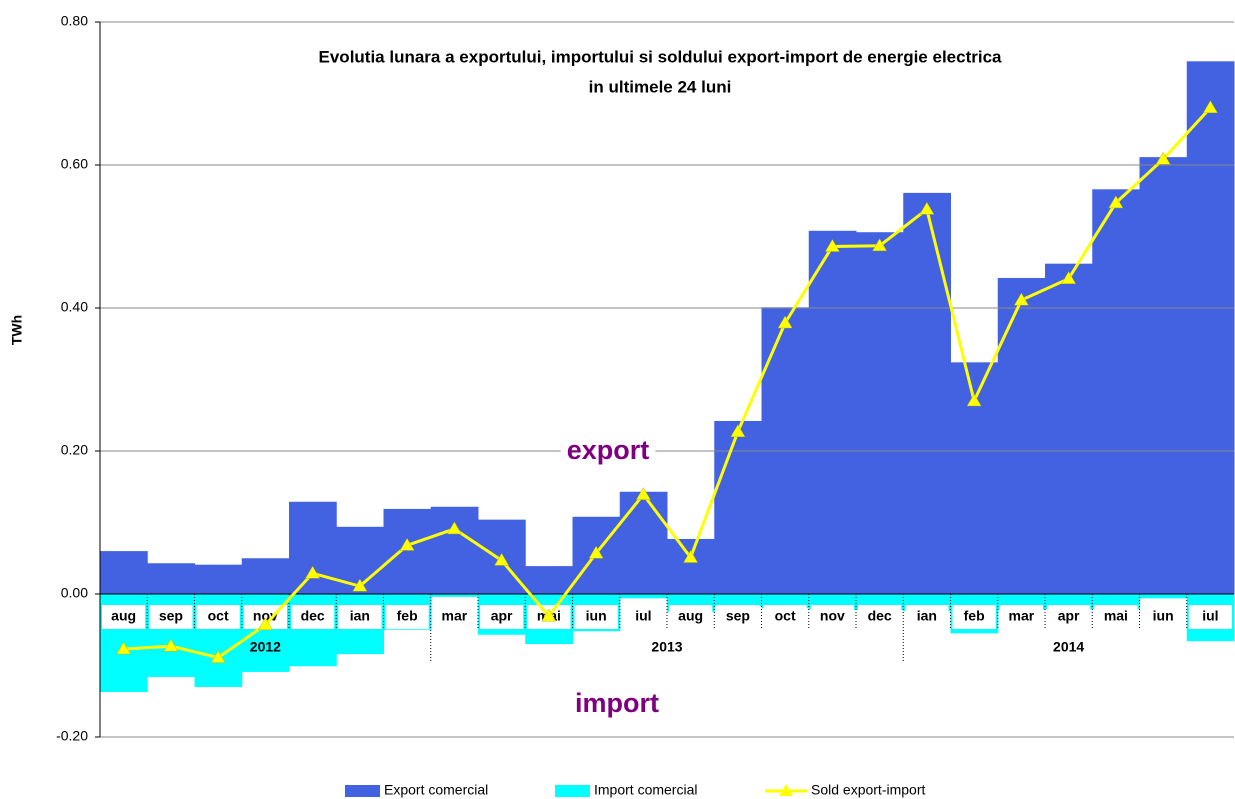  I want to click on y-tick-label: 0.00, so click(74, 593).